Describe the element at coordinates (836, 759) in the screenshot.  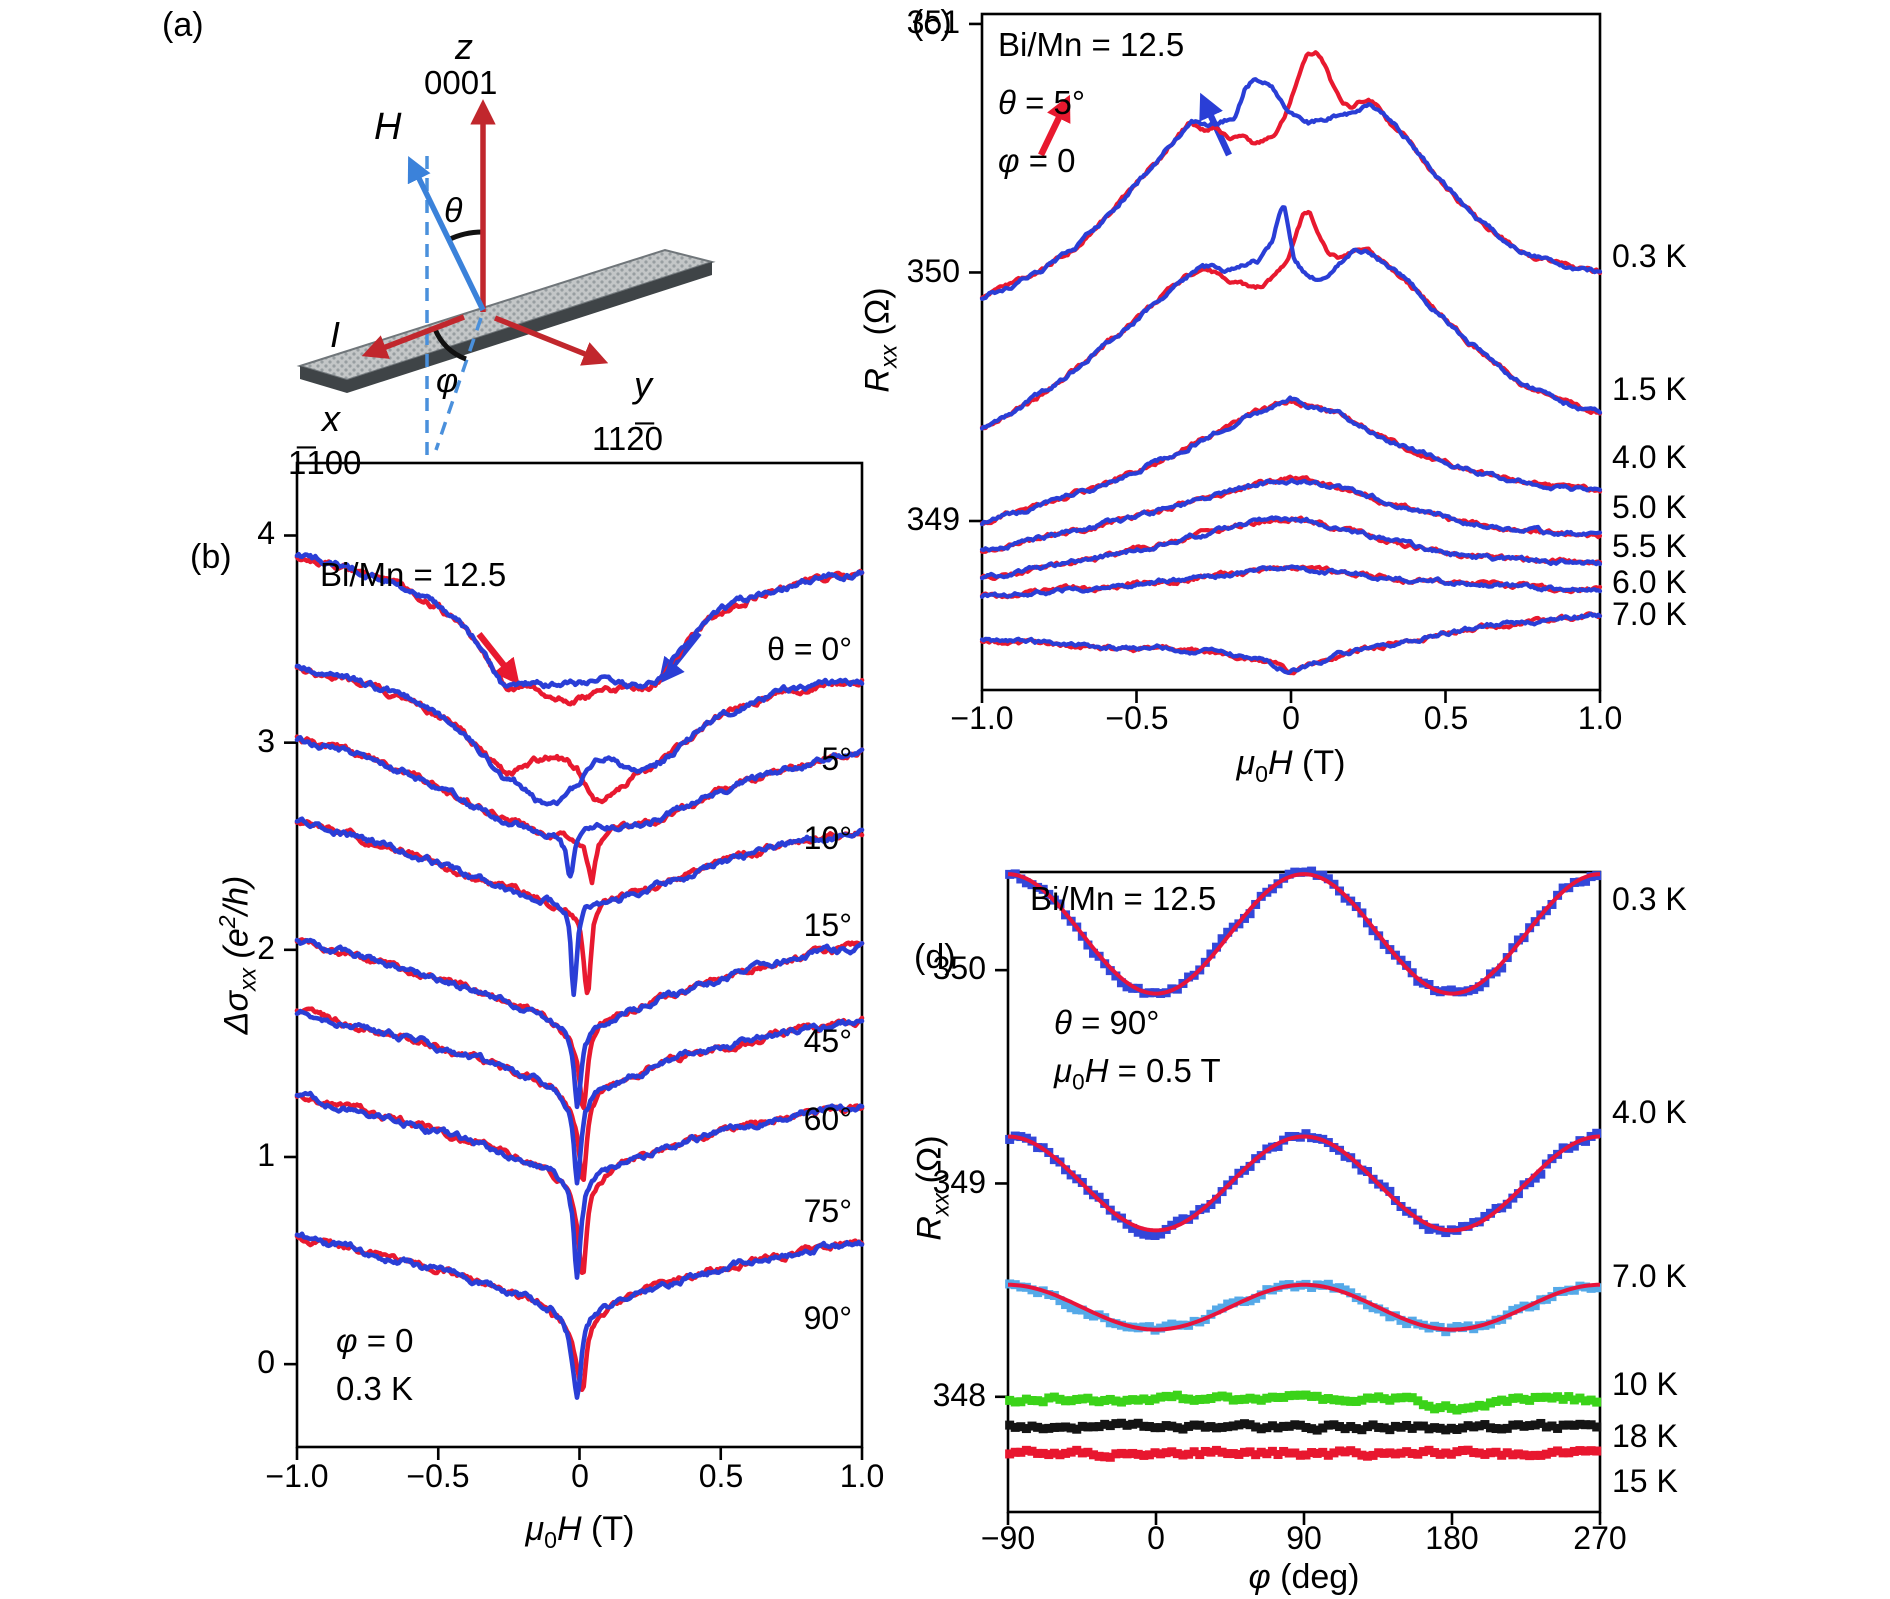
I see `b-curve-label-1: 5°` at that location.